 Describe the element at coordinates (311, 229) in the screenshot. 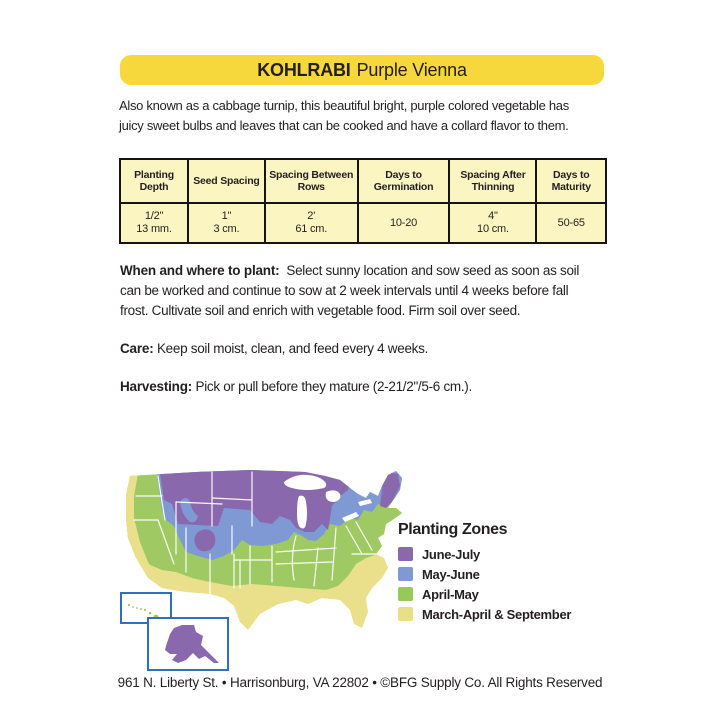

I see `value-line: 61 cm.` at that location.